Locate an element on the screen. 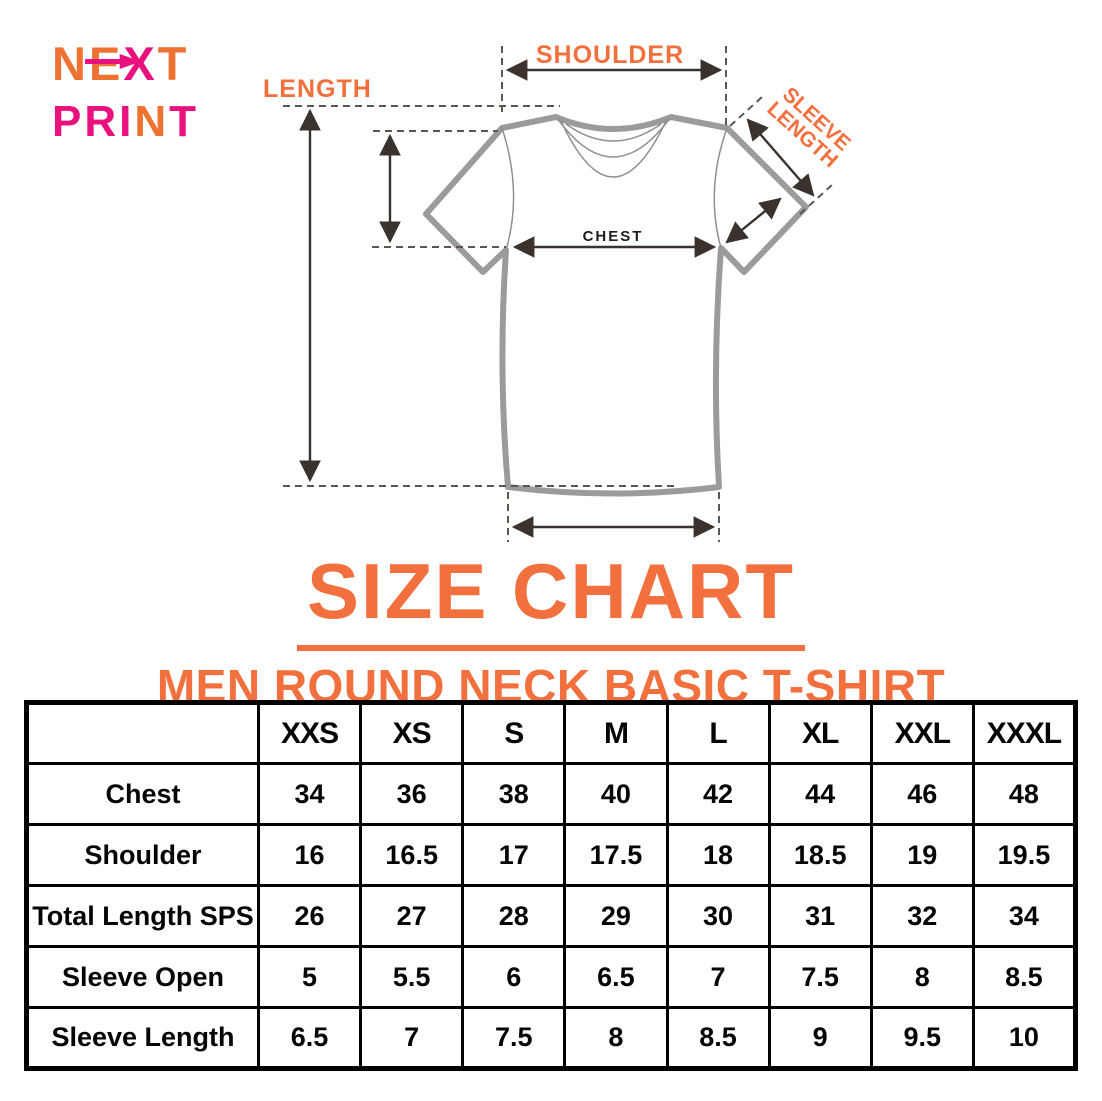 This screenshot has width=1102, height=1101. size-value-cell: 5 is located at coordinates (309, 977).